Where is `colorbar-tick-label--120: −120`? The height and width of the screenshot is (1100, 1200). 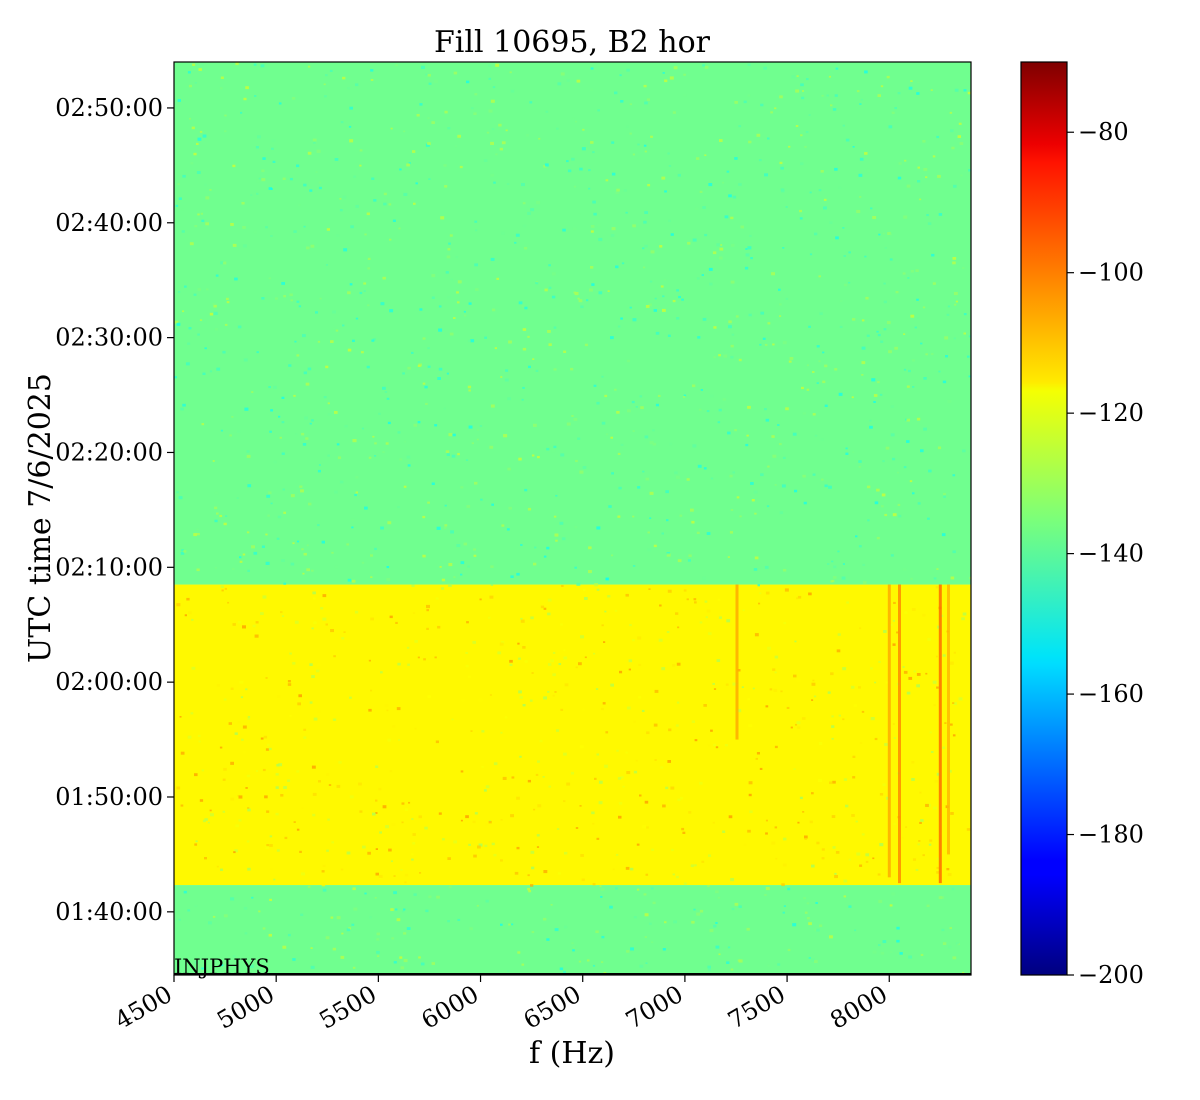 colorbar-tick-label--120: −120 is located at coordinates (1111, 413).